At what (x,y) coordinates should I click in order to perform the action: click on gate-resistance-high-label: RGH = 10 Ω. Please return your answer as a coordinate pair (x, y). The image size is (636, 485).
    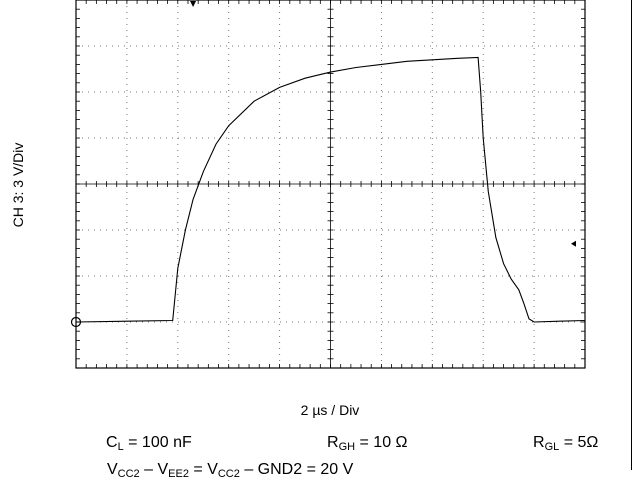
    Looking at the image, I should click on (367, 443).